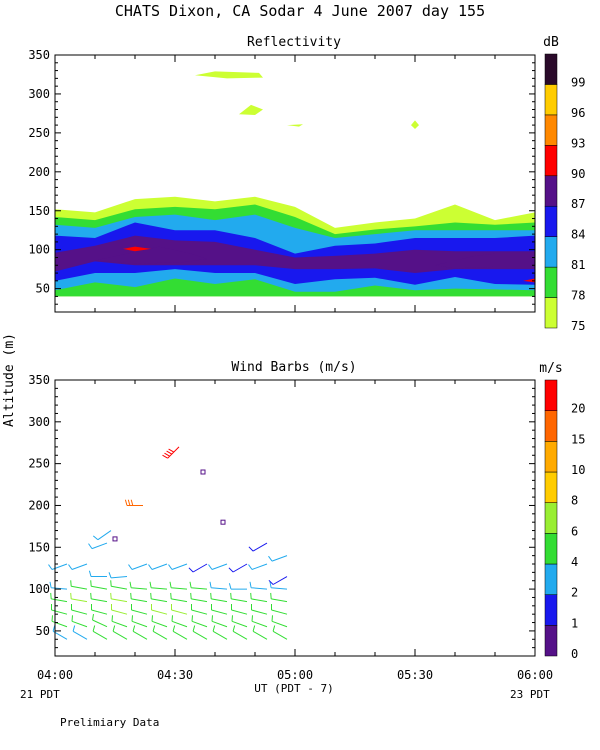  I want to click on footer-note: Prelimiary Data, so click(109, 722).